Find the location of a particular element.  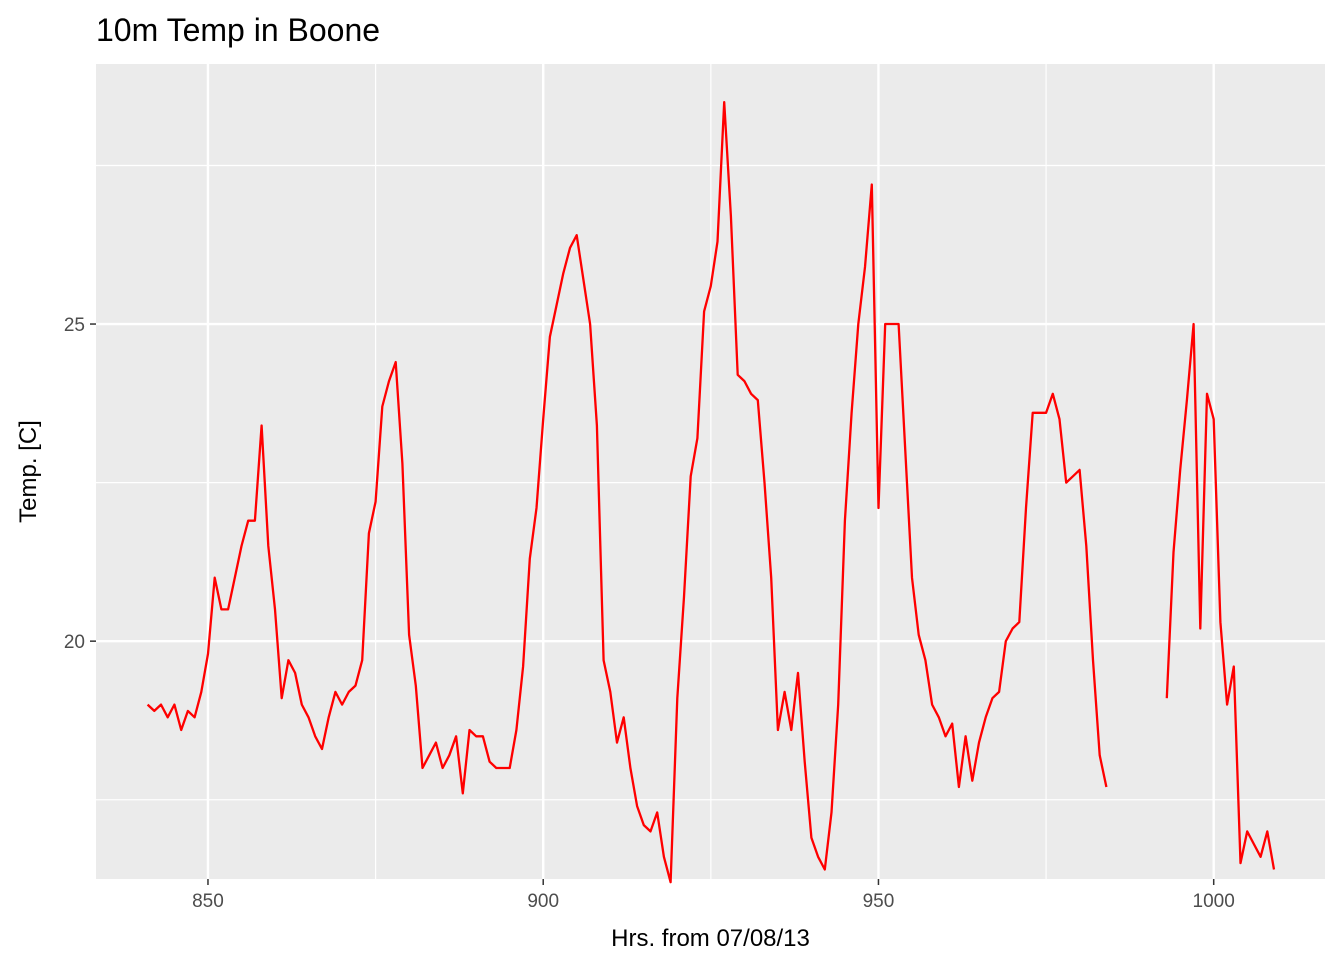

x-axis-title: Hrs. from 07/08/13 is located at coordinates (710, 938).